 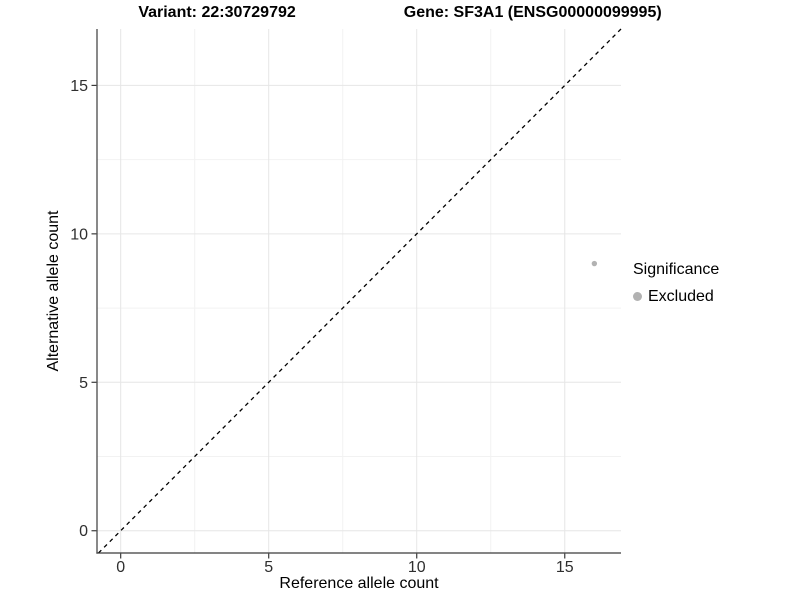 I want to click on y-tick-label: 0, so click(x=83, y=531).